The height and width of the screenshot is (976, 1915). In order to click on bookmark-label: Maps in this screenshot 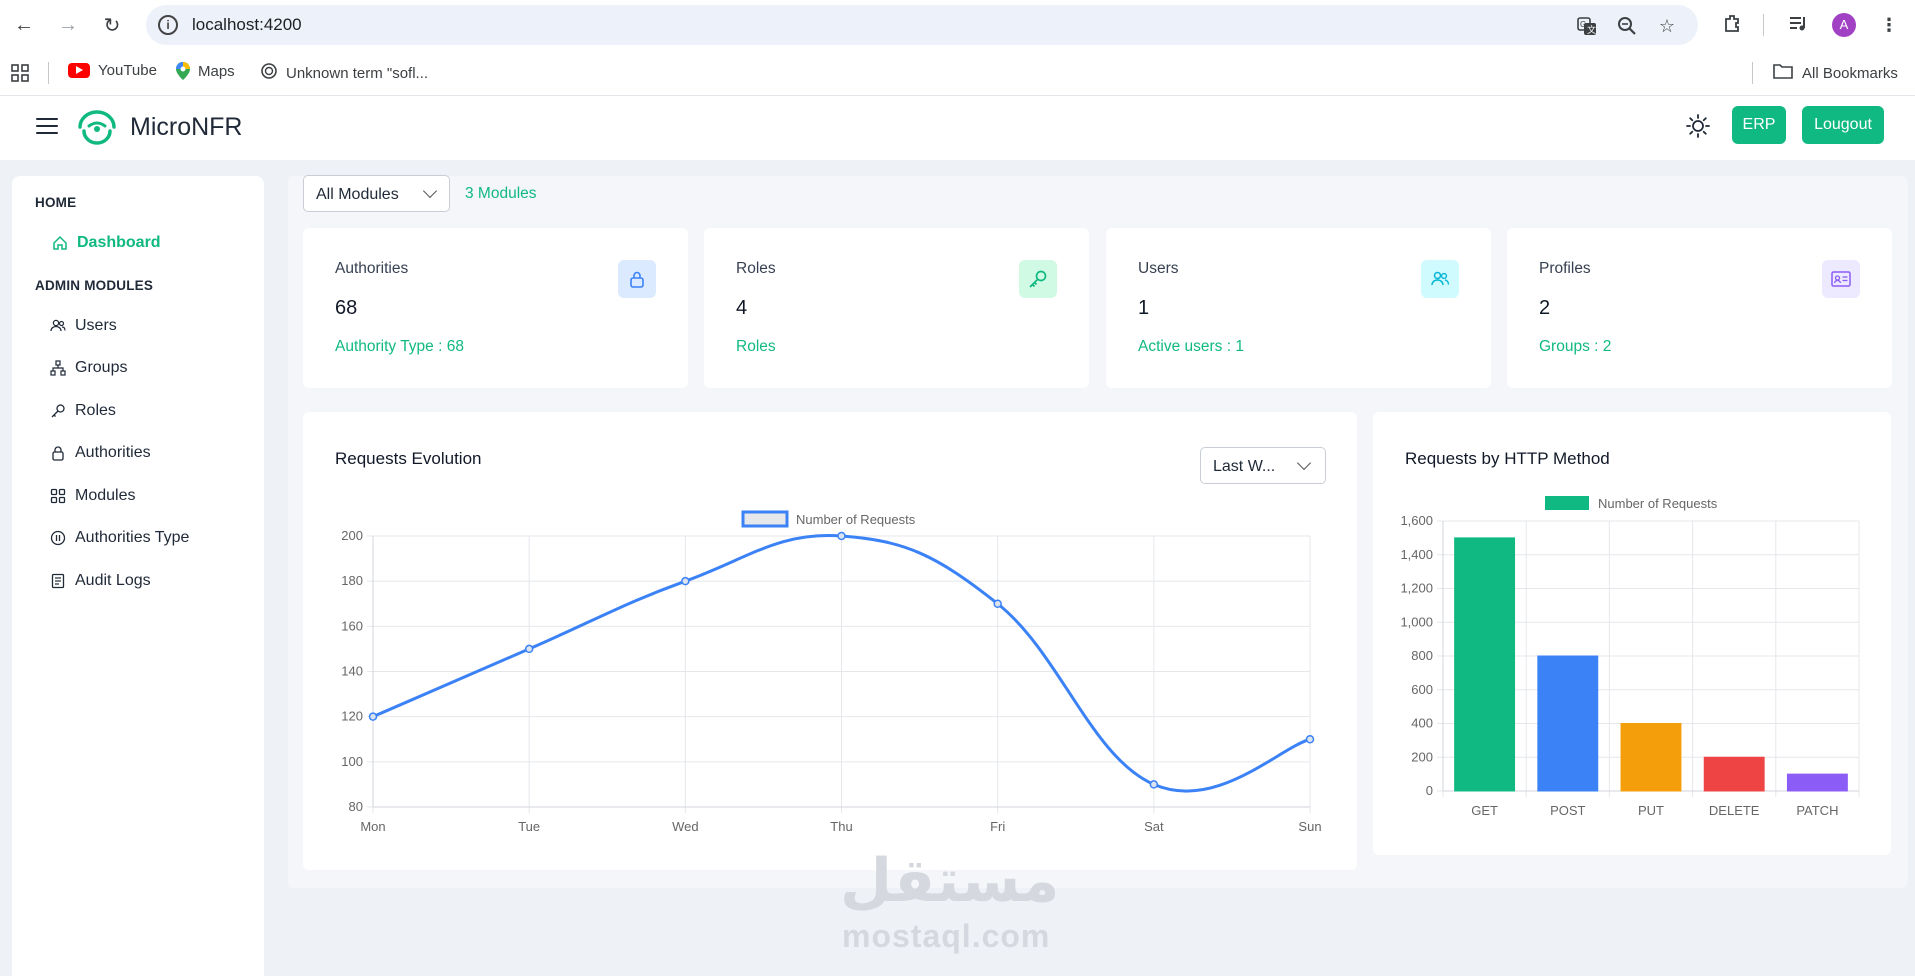, I will do `click(216, 71)`.